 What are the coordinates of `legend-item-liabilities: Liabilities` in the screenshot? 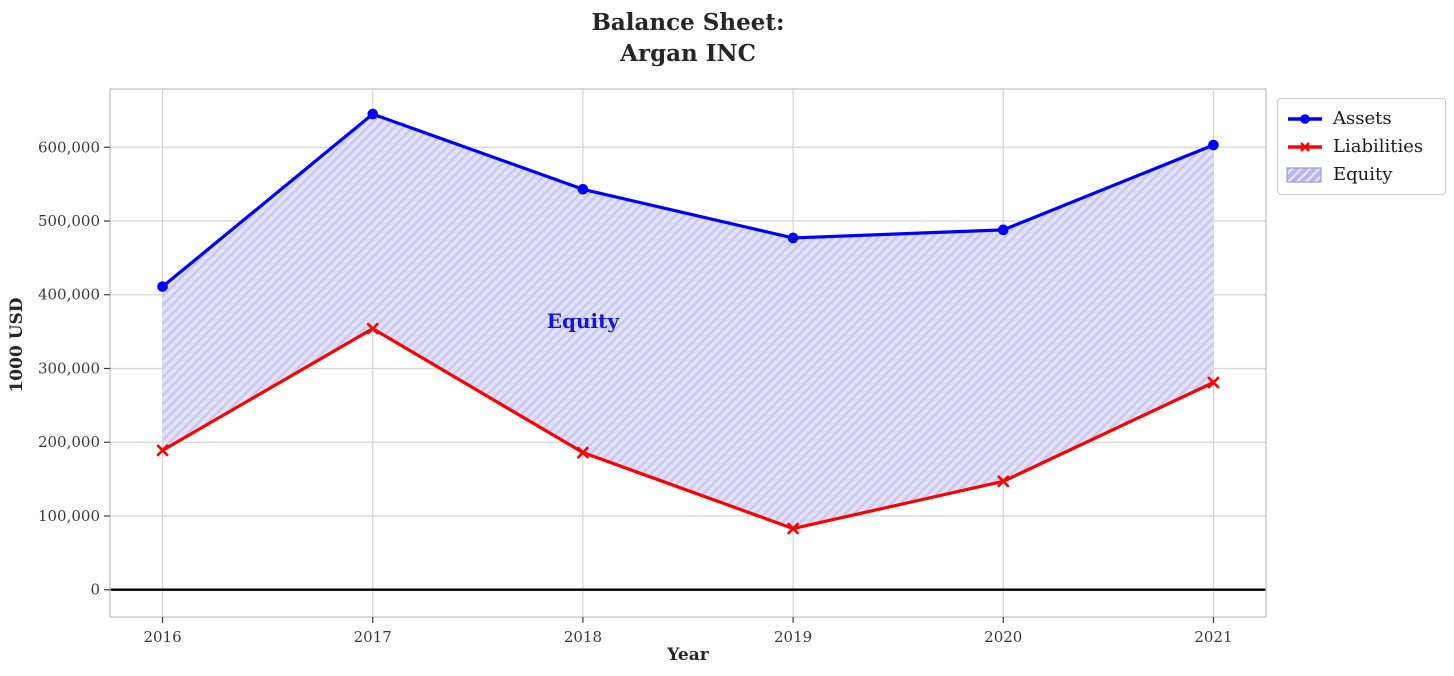 It's located at (1361, 146).